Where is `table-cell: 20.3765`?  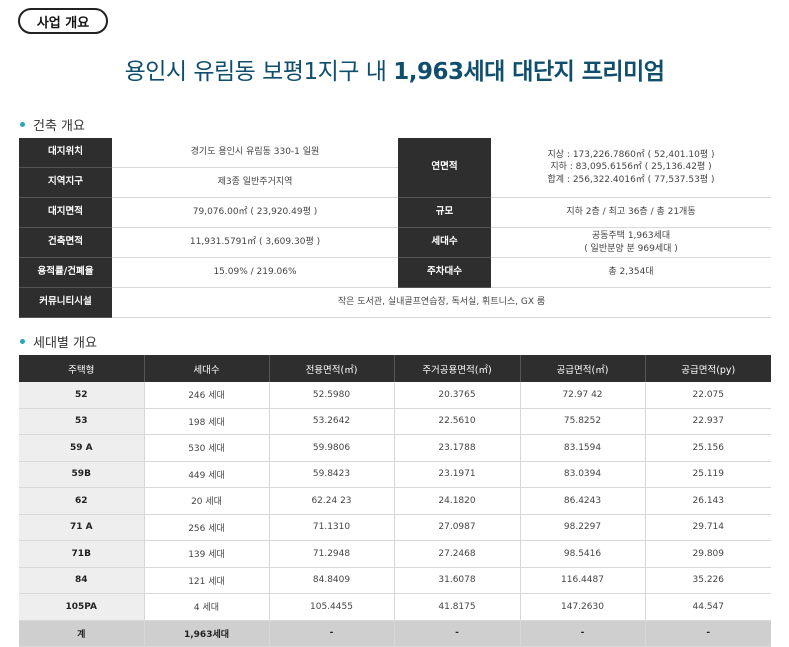
table-cell: 20.3765 is located at coordinates (457, 395).